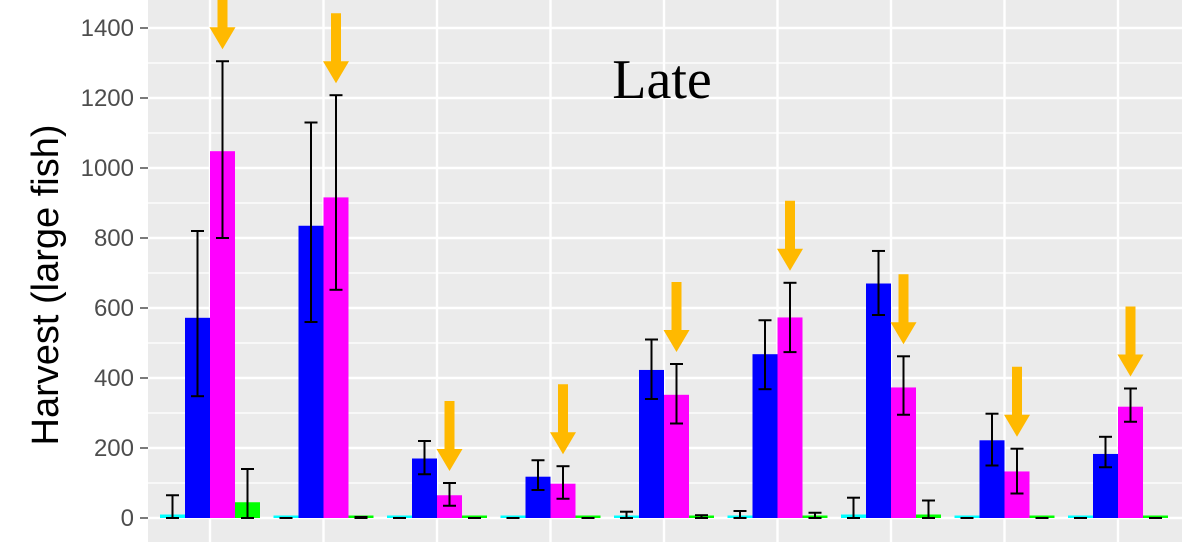 The width and height of the screenshot is (1182, 542). Describe the element at coordinates (114, 238) in the screenshot. I see `y-tick-label: 800` at that location.